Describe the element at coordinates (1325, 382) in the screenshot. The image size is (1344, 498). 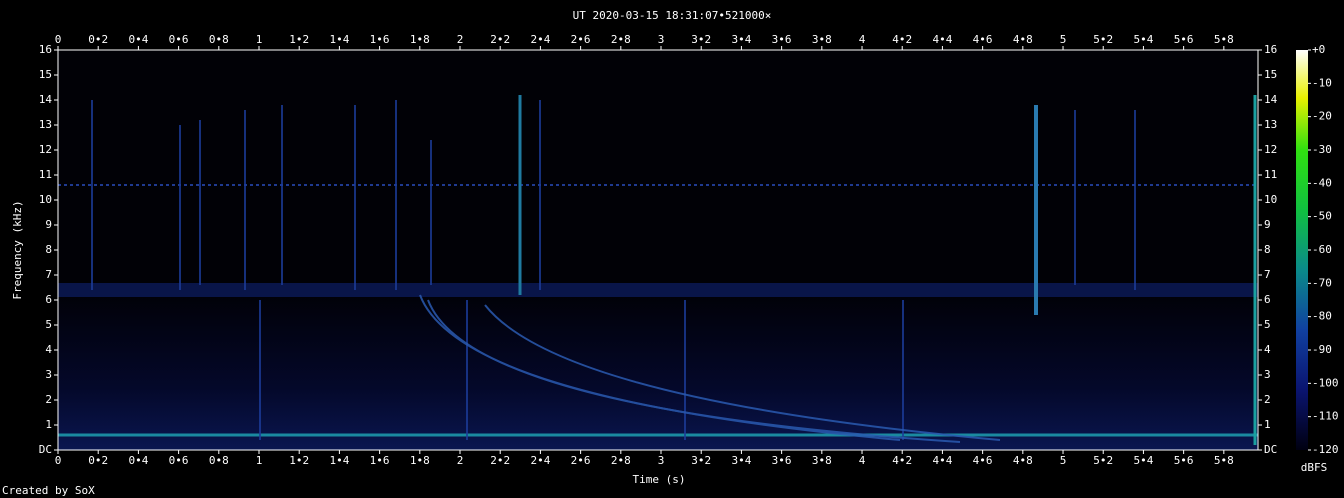
I see `colorbar-tick-label: -100` at that location.